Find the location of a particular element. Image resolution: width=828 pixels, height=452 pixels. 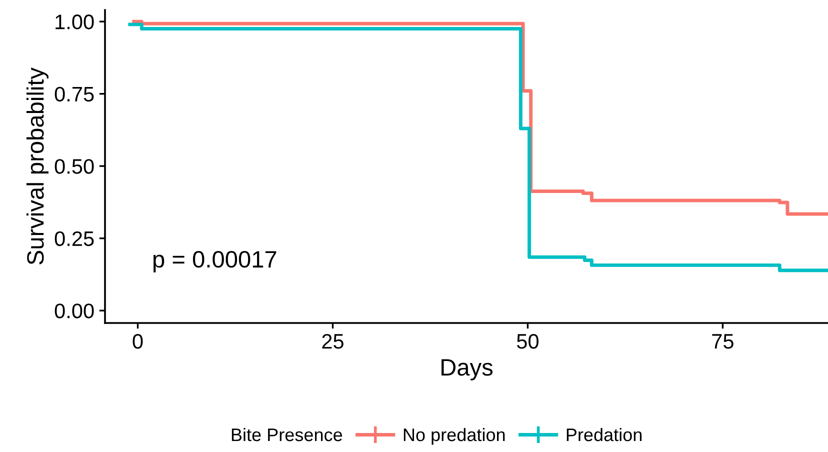

legend-label: Predation is located at coordinates (604, 435).